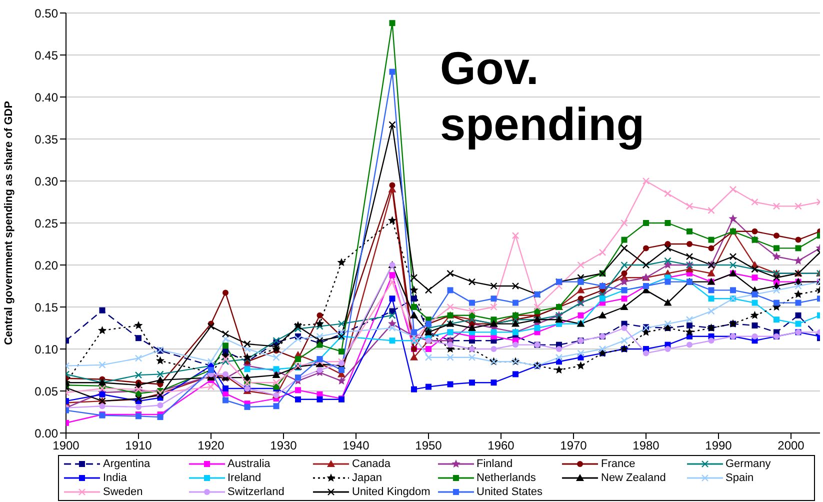 This screenshot has width=823, height=502. I want to click on legend-label: Canada, so click(371, 464).